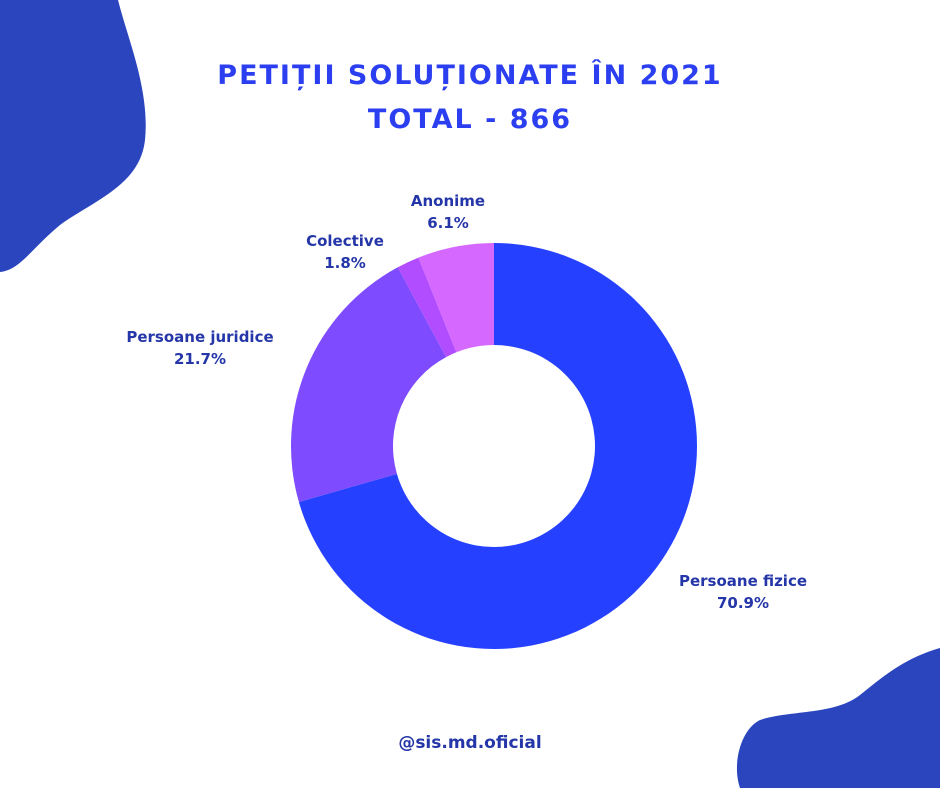 The image size is (940, 788). Describe the element at coordinates (345, 252) in the screenshot. I see `label-colective: Colective 1.8%` at that location.